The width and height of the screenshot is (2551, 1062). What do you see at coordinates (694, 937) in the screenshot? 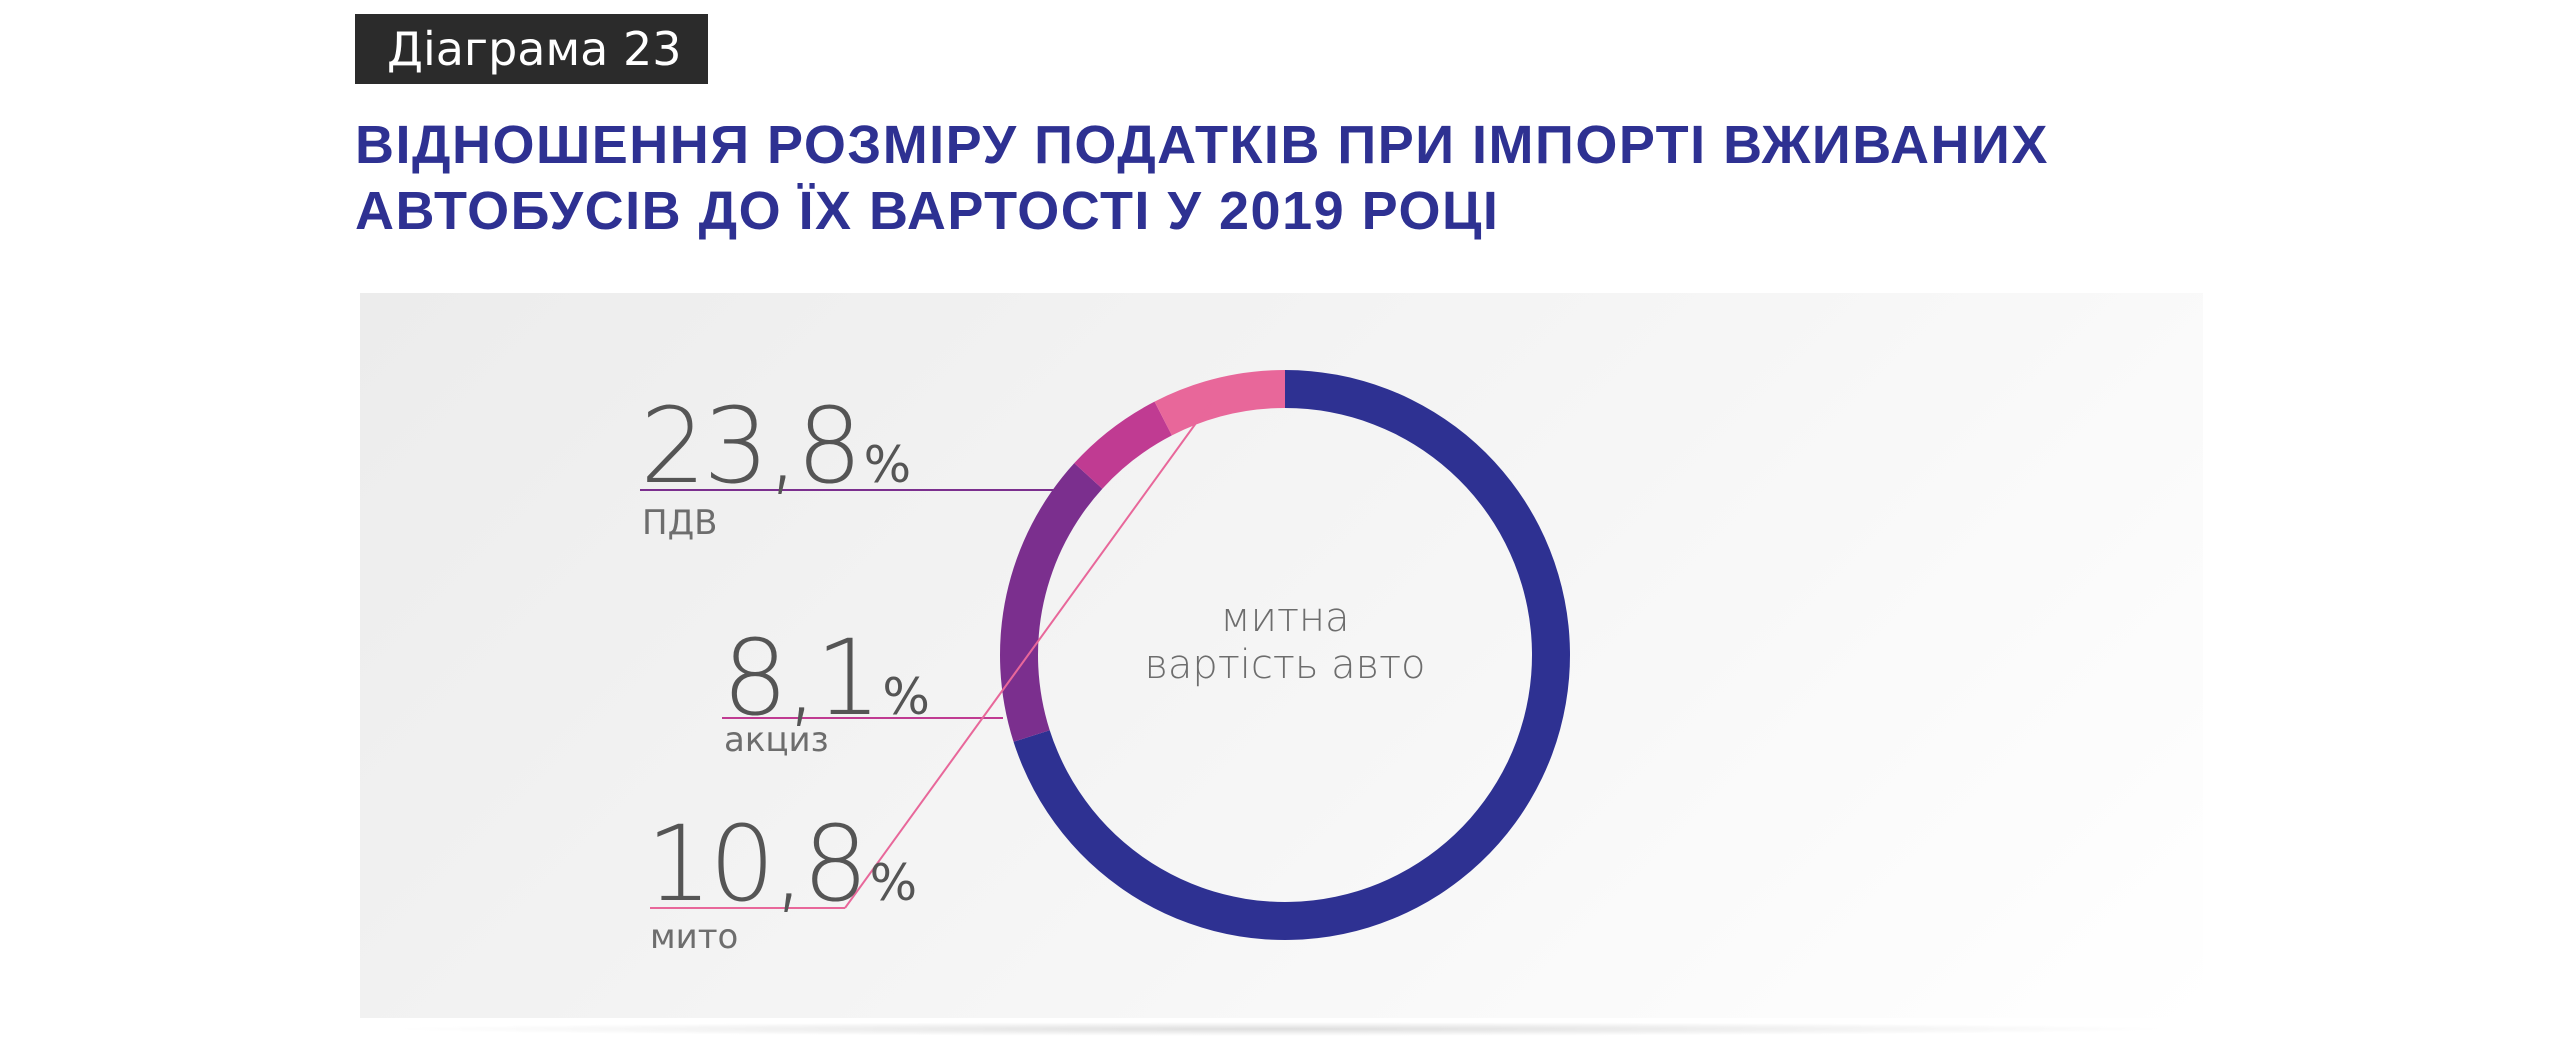
I see `myto-caption: мито` at bounding box center [694, 937].